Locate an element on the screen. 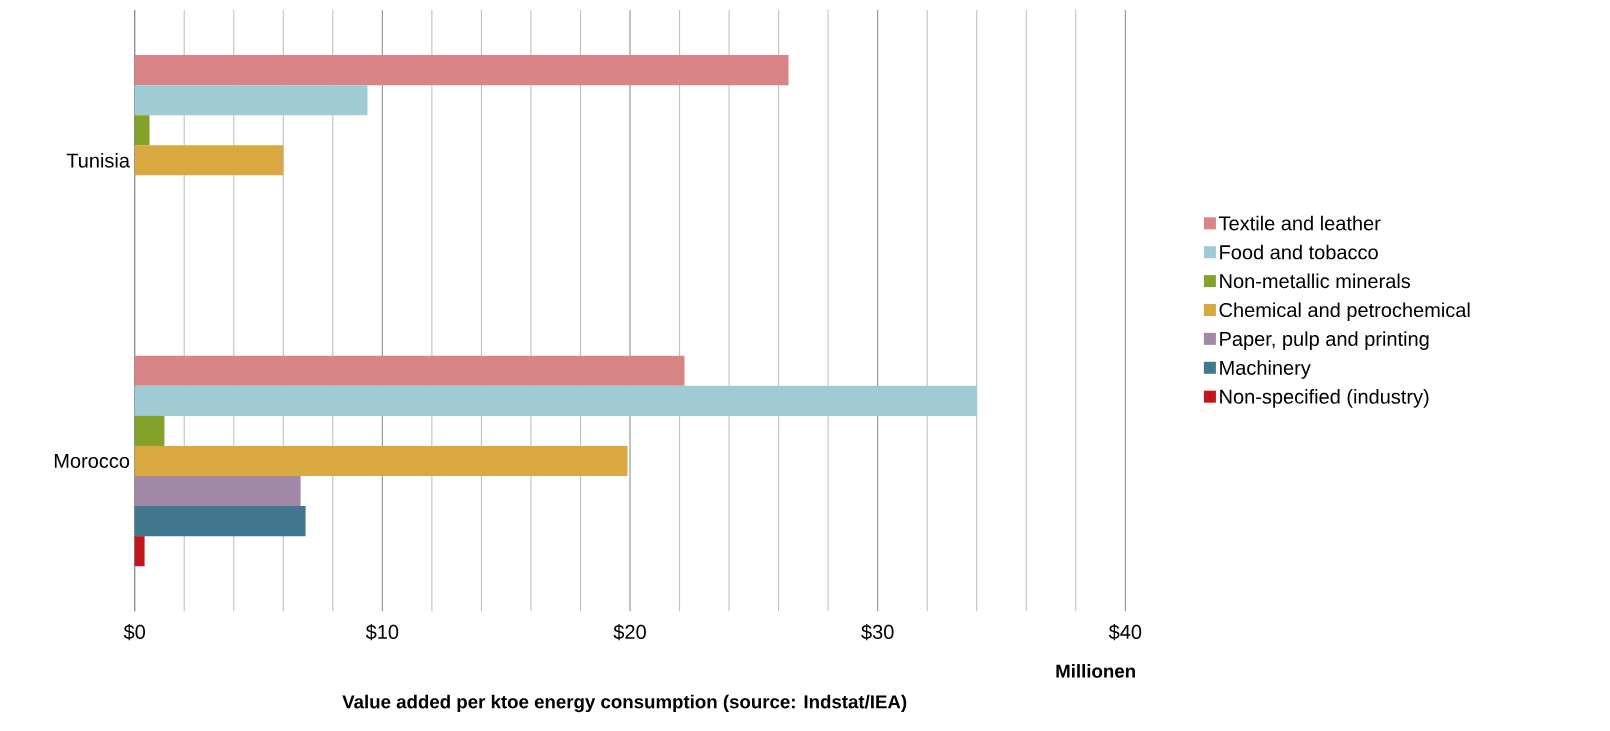 The image size is (1610, 731). x-tick-label: $0 is located at coordinates (134, 632).